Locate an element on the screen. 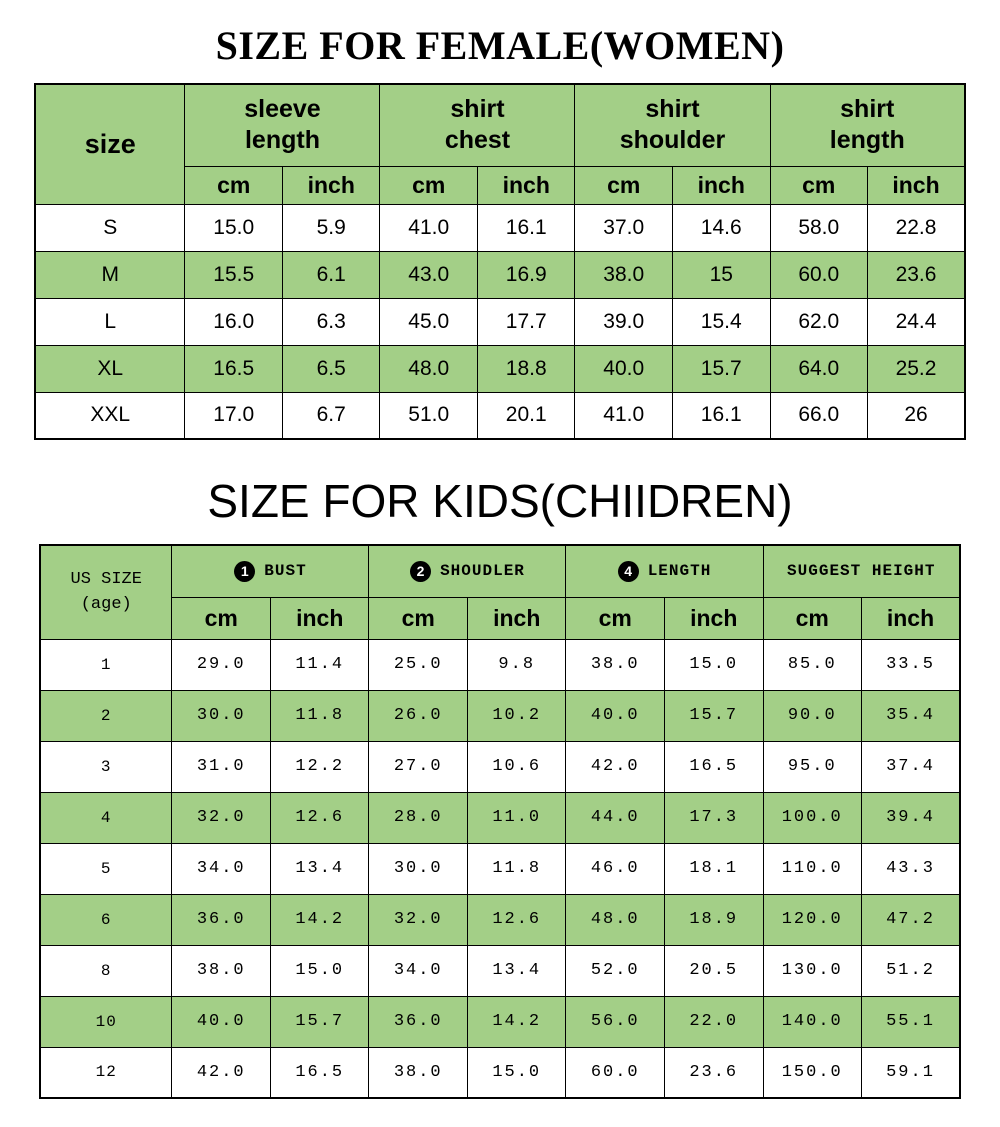 The height and width of the screenshot is (1127, 1000). value-cell: 100.0 is located at coordinates (812, 817).